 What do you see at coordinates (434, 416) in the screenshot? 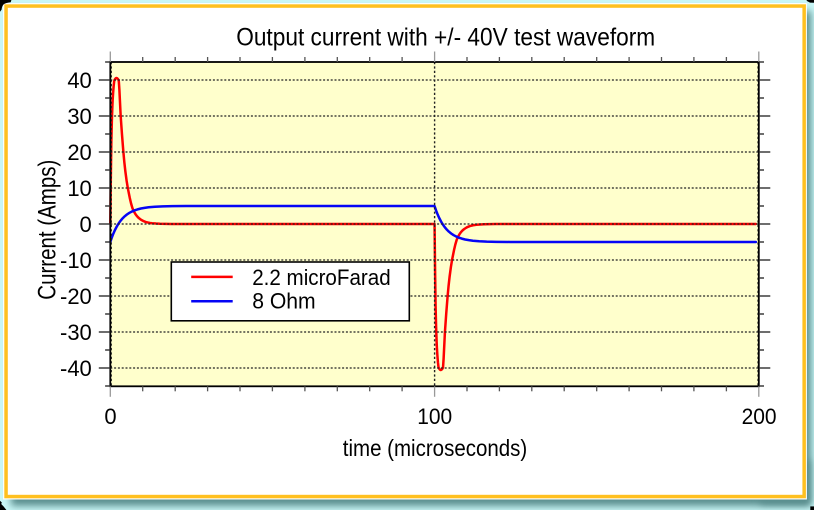
I see `svg-text: 100` at bounding box center [434, 416].